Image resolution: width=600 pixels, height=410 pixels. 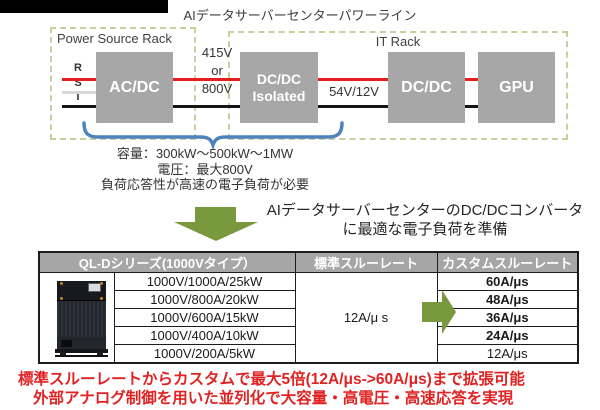 What do you see at coordinates (204, 335) in the screenshot?
I see `model-cell: 1000V/400A/10kW` at bounding box center [204, 335].